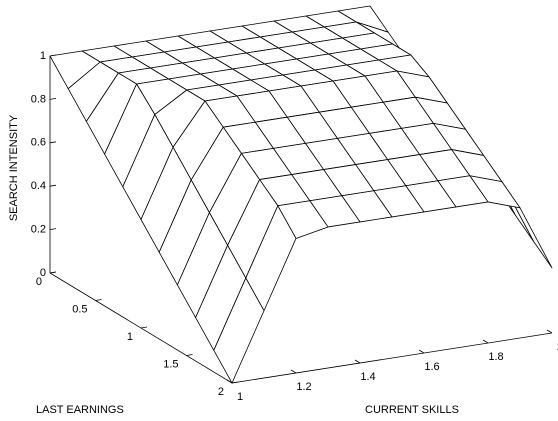 Image resolution: width=558 pixels, height=421 pixels. Describe the element at coordinates (431, 367) in the screenshot. I see `x-tick-label: 1.6` at that location.